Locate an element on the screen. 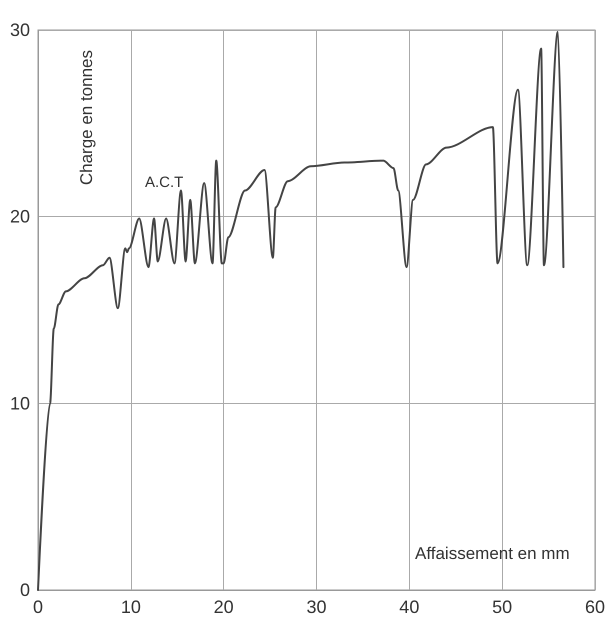  y-axis-title: Charge en tonnes is located at coordinates (86, 118).